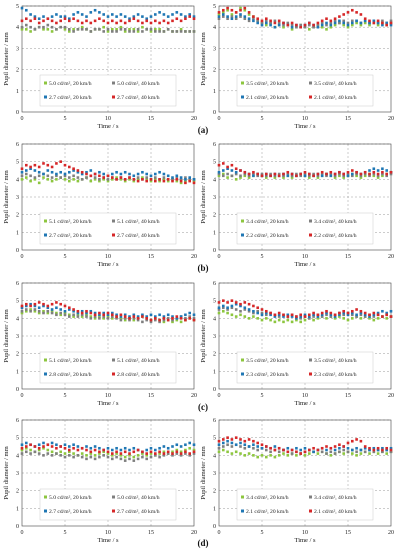 The image size is (406, 550). I want to click on y-tick-label: 1, so click(214, 509).